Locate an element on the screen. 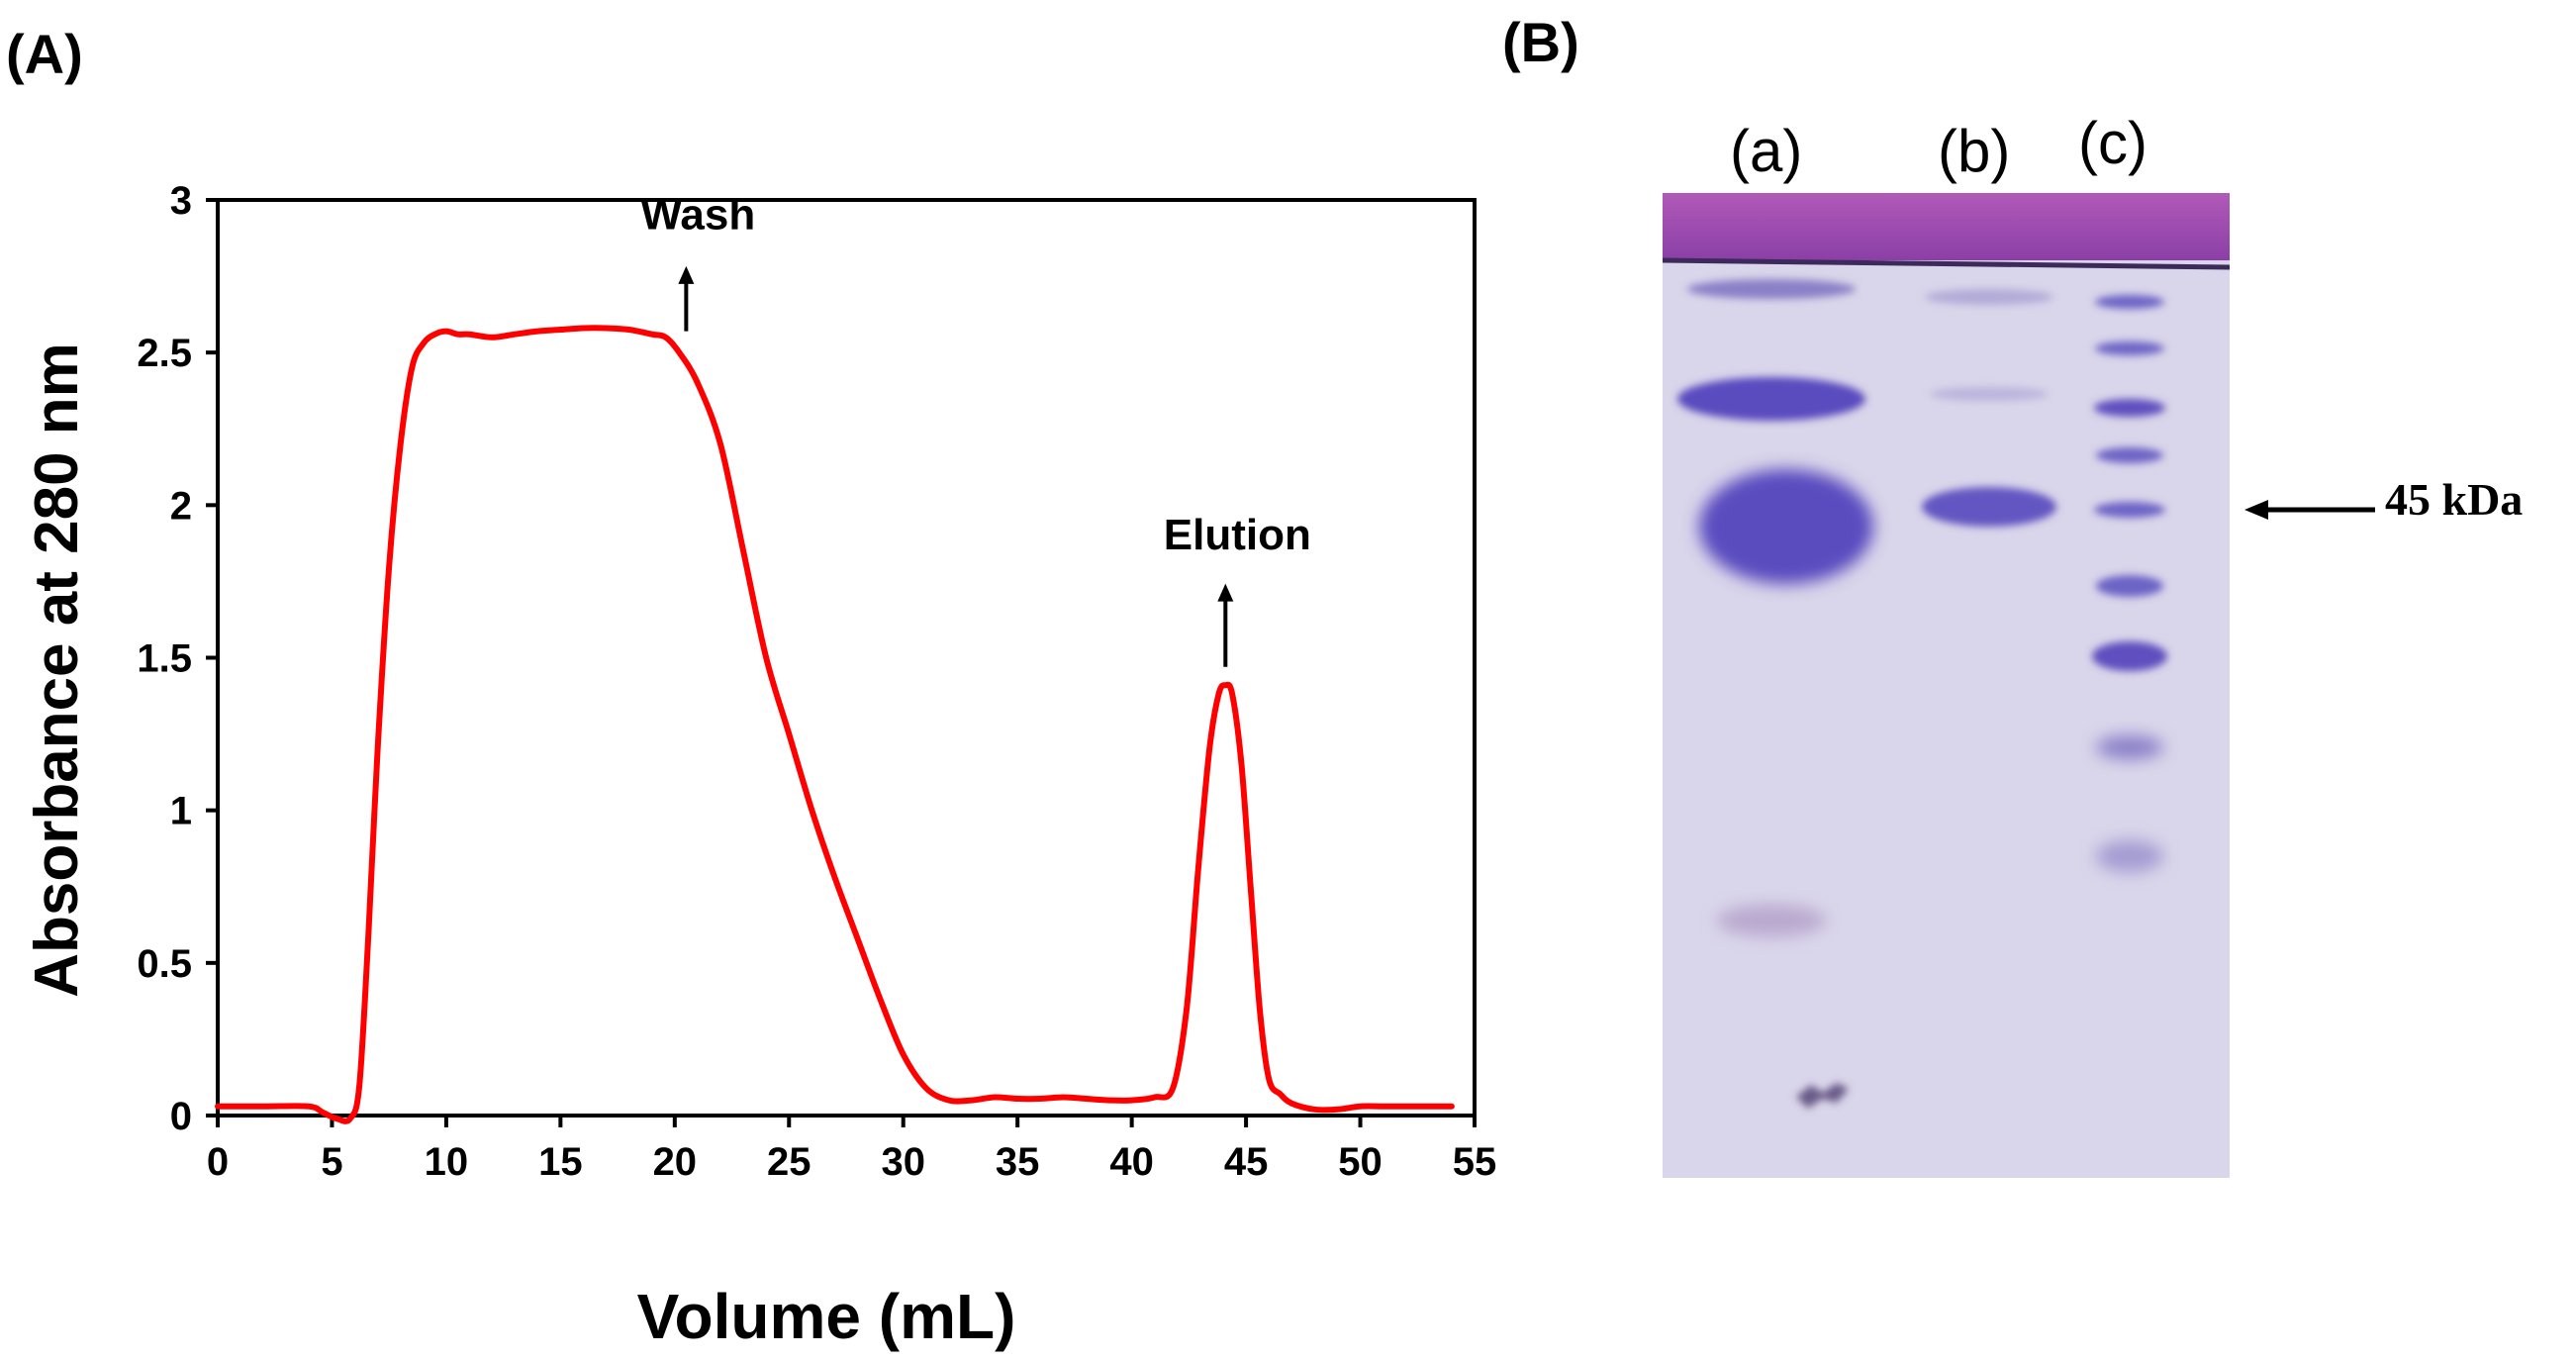  gel-well-line is located at coordinates (1946, 263).